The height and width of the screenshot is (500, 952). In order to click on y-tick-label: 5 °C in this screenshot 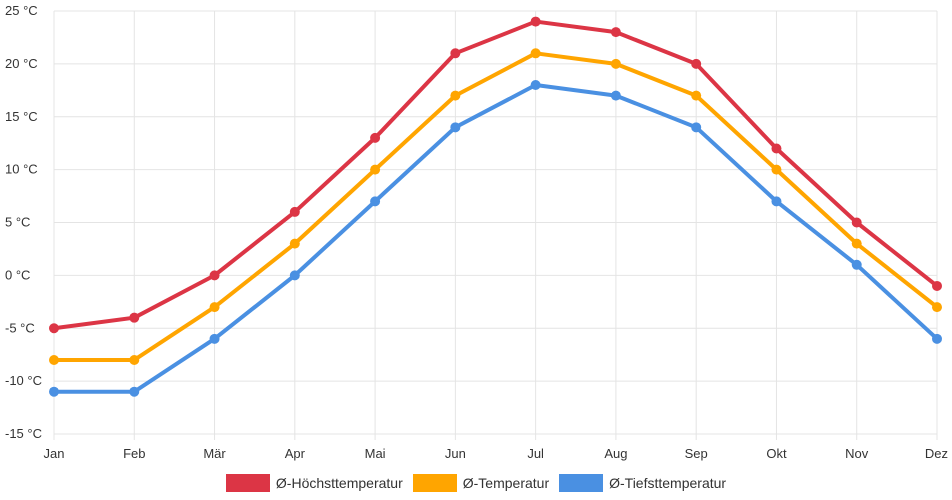, I will do `click(17, 222)`.